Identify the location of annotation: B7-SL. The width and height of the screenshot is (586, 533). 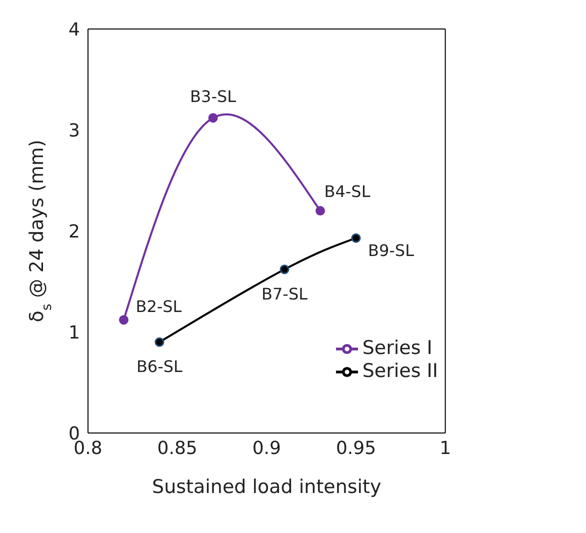
(285, 294).